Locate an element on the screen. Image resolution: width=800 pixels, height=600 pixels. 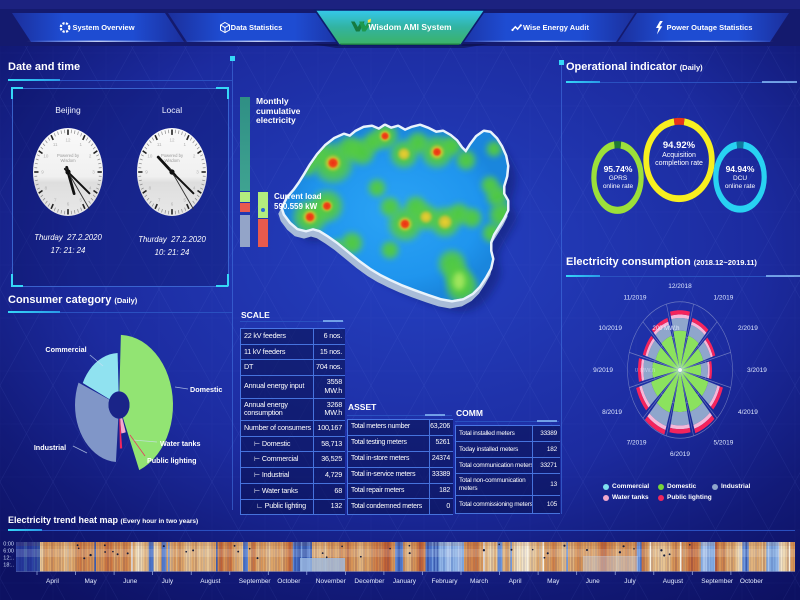
svg-text: Water tanks is located at coordinates (180, 443).